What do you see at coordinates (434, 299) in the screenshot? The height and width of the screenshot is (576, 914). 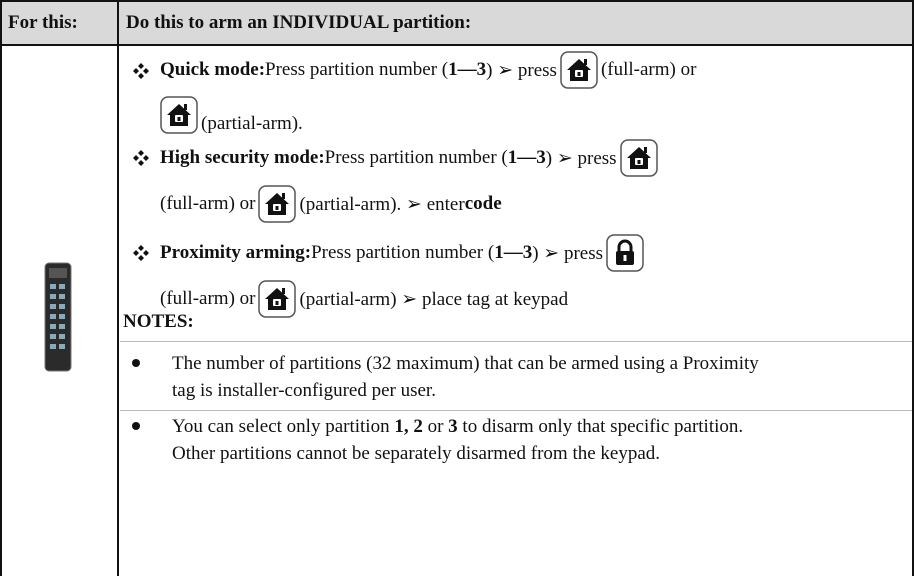 I see `item-text: (partial-arm) ➢ place tag at keypad` at bounding box center [434, 299].